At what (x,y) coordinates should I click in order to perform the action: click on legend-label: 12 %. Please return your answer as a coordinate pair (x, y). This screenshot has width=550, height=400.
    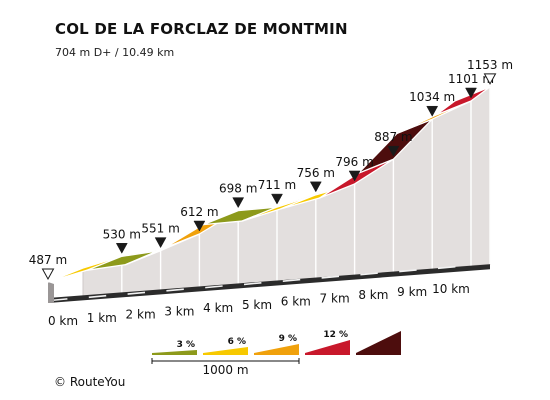
    Looking at the image, I should click on (335, 335).